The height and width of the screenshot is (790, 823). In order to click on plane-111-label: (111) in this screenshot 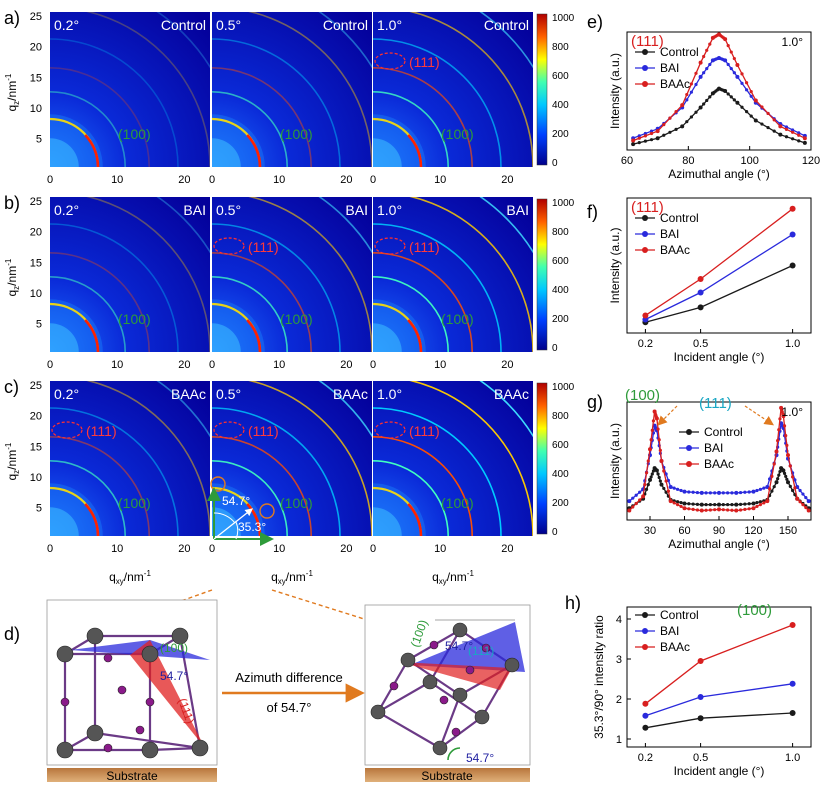, I will do `click(263, 247)`.